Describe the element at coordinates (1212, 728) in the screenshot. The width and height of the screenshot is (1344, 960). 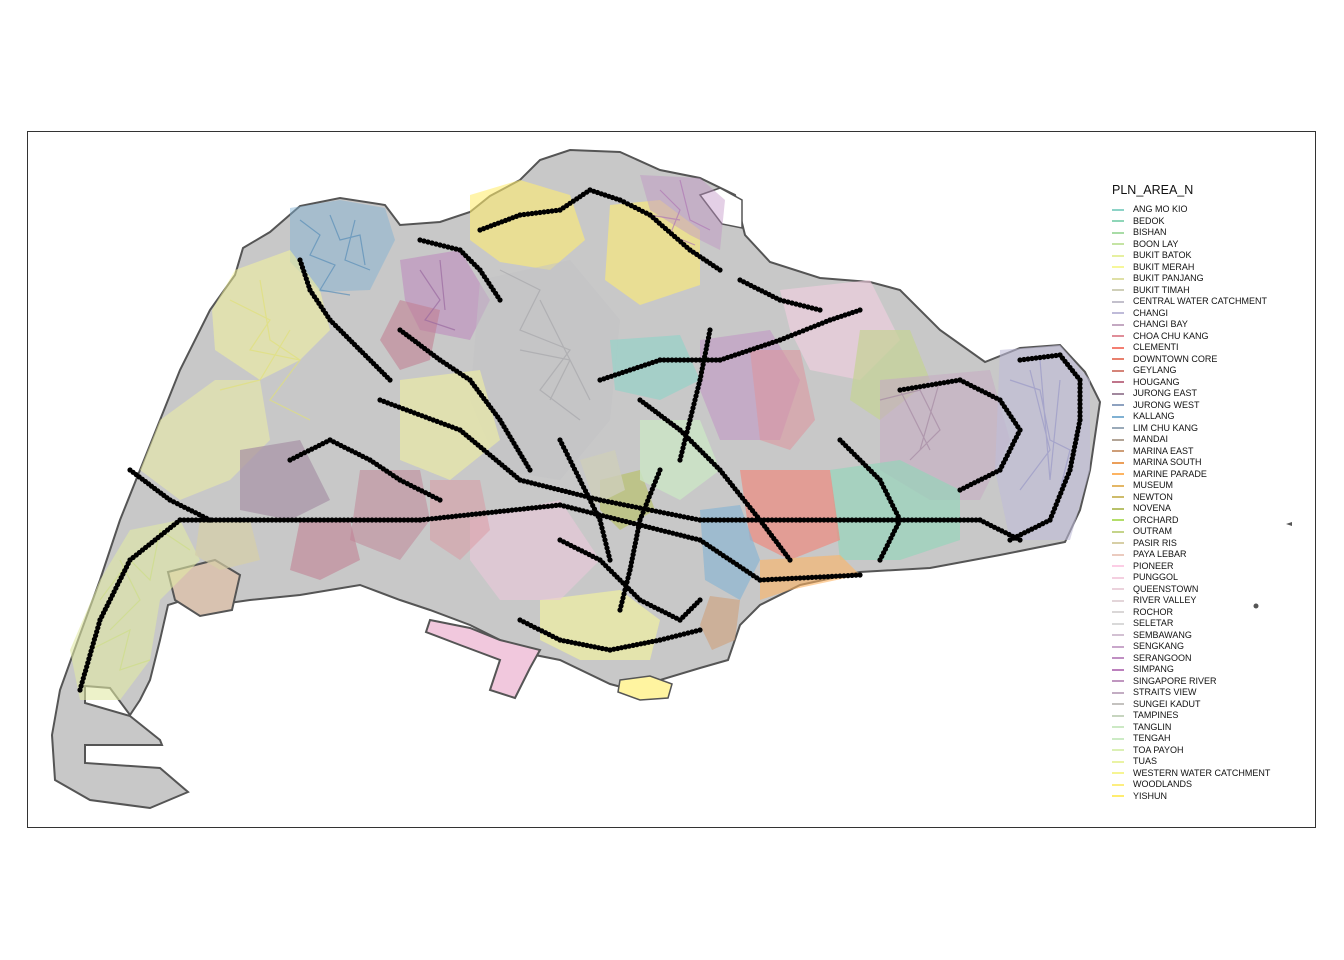
I see `legend-item: TANGLIN` at that location.